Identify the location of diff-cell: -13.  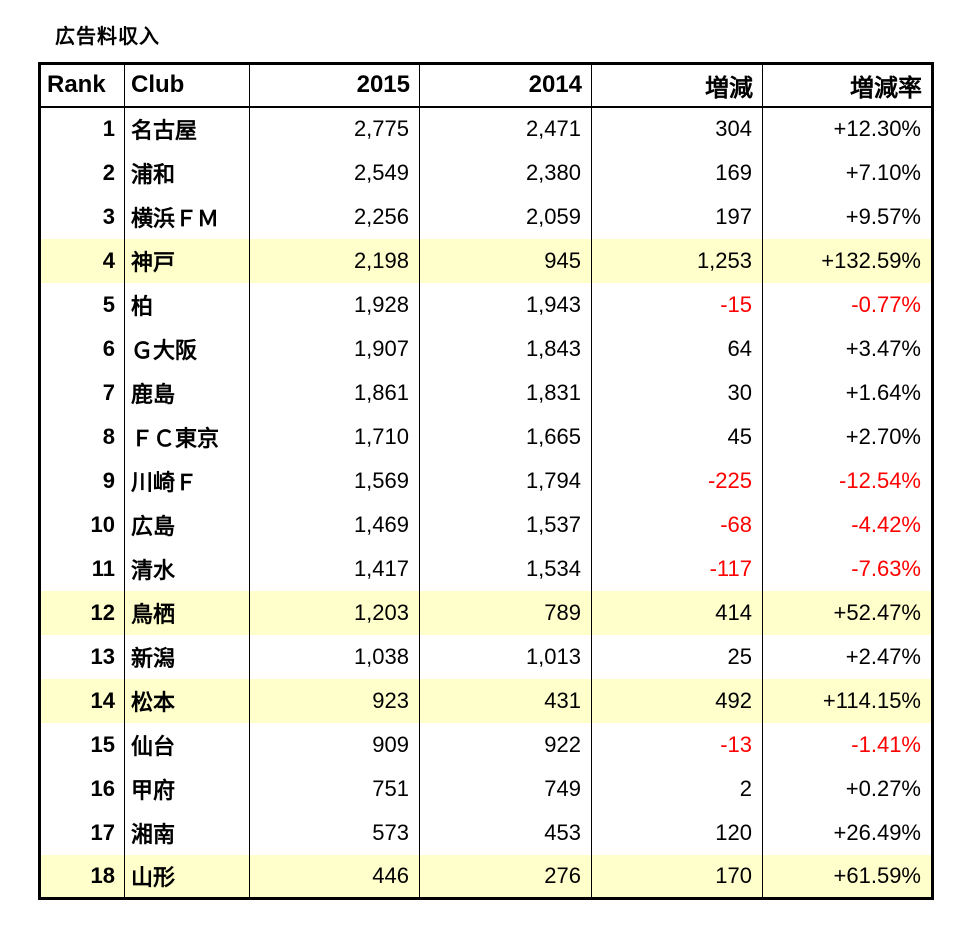
(677, 744).